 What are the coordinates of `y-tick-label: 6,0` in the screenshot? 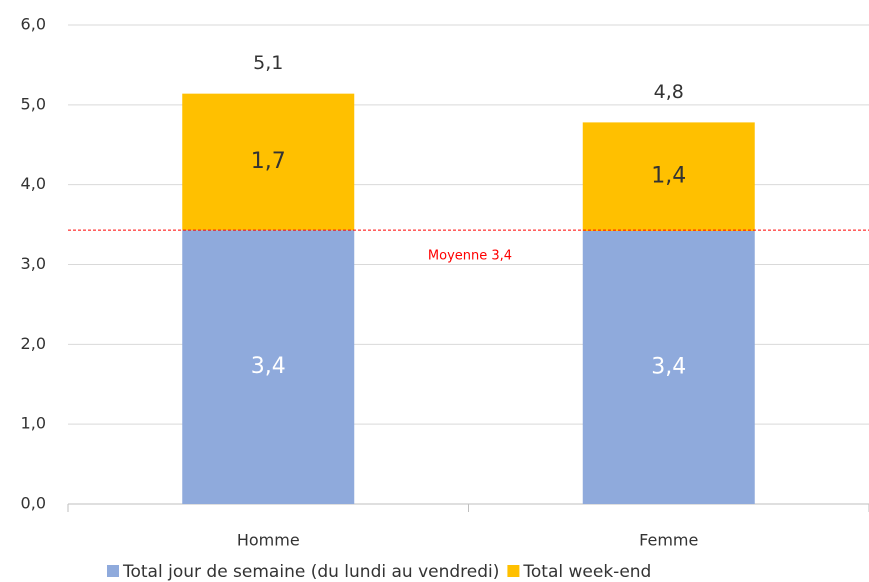 It's located at (33, 24).